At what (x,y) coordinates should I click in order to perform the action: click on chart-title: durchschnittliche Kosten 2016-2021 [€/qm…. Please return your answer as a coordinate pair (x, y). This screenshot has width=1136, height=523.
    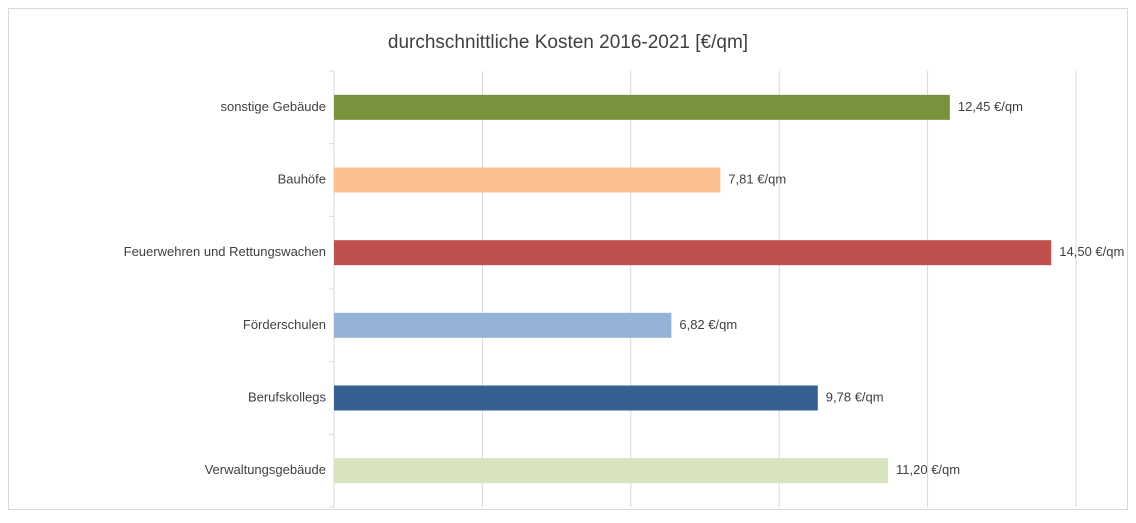
    Looking at the image, I should click on (568, 42).